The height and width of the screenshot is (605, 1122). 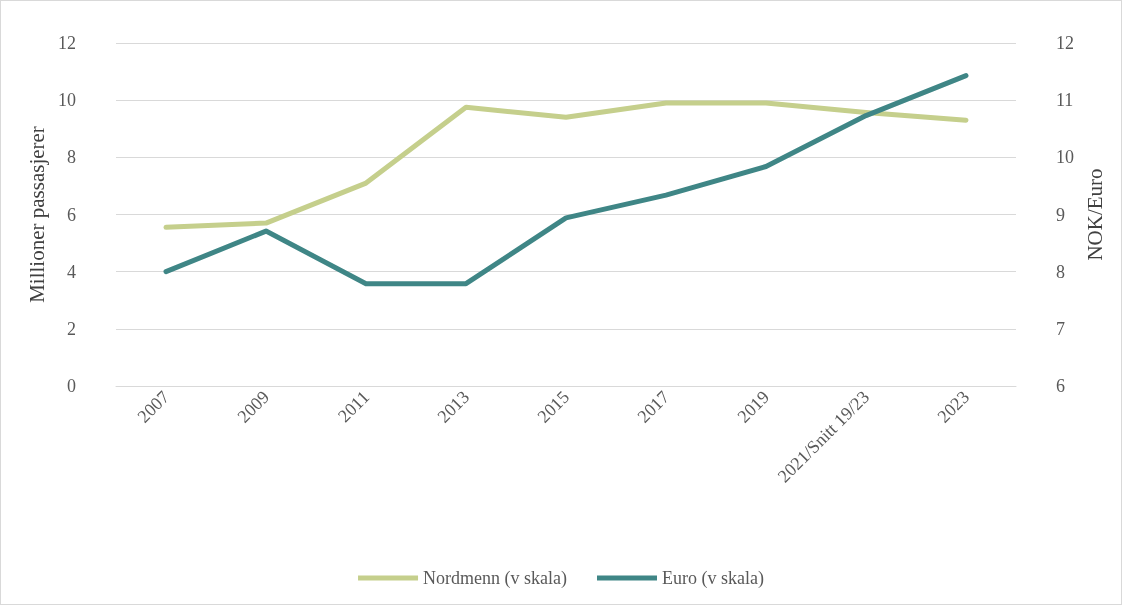 I want to click on y-tick-label: 10, so click(x=67, y=100).